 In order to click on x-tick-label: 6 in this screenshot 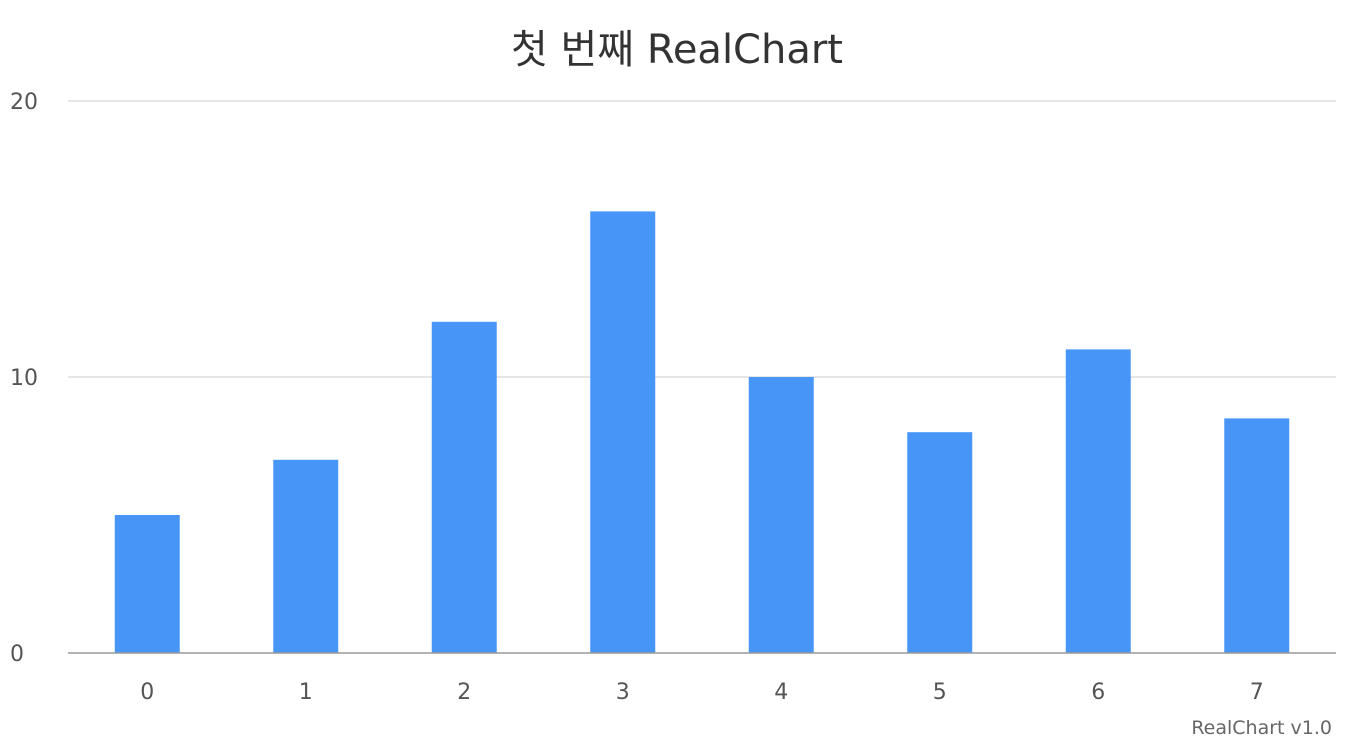, I will do `click(1098, 692)`.